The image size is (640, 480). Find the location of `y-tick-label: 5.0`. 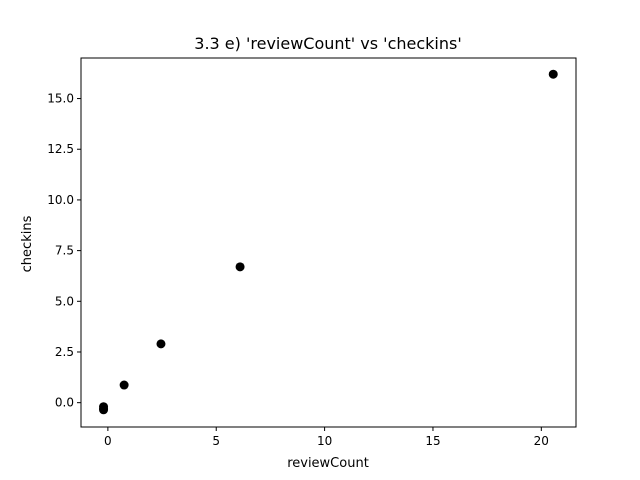

y-tick-label: 5.0 is located at coordinates (64, 301).